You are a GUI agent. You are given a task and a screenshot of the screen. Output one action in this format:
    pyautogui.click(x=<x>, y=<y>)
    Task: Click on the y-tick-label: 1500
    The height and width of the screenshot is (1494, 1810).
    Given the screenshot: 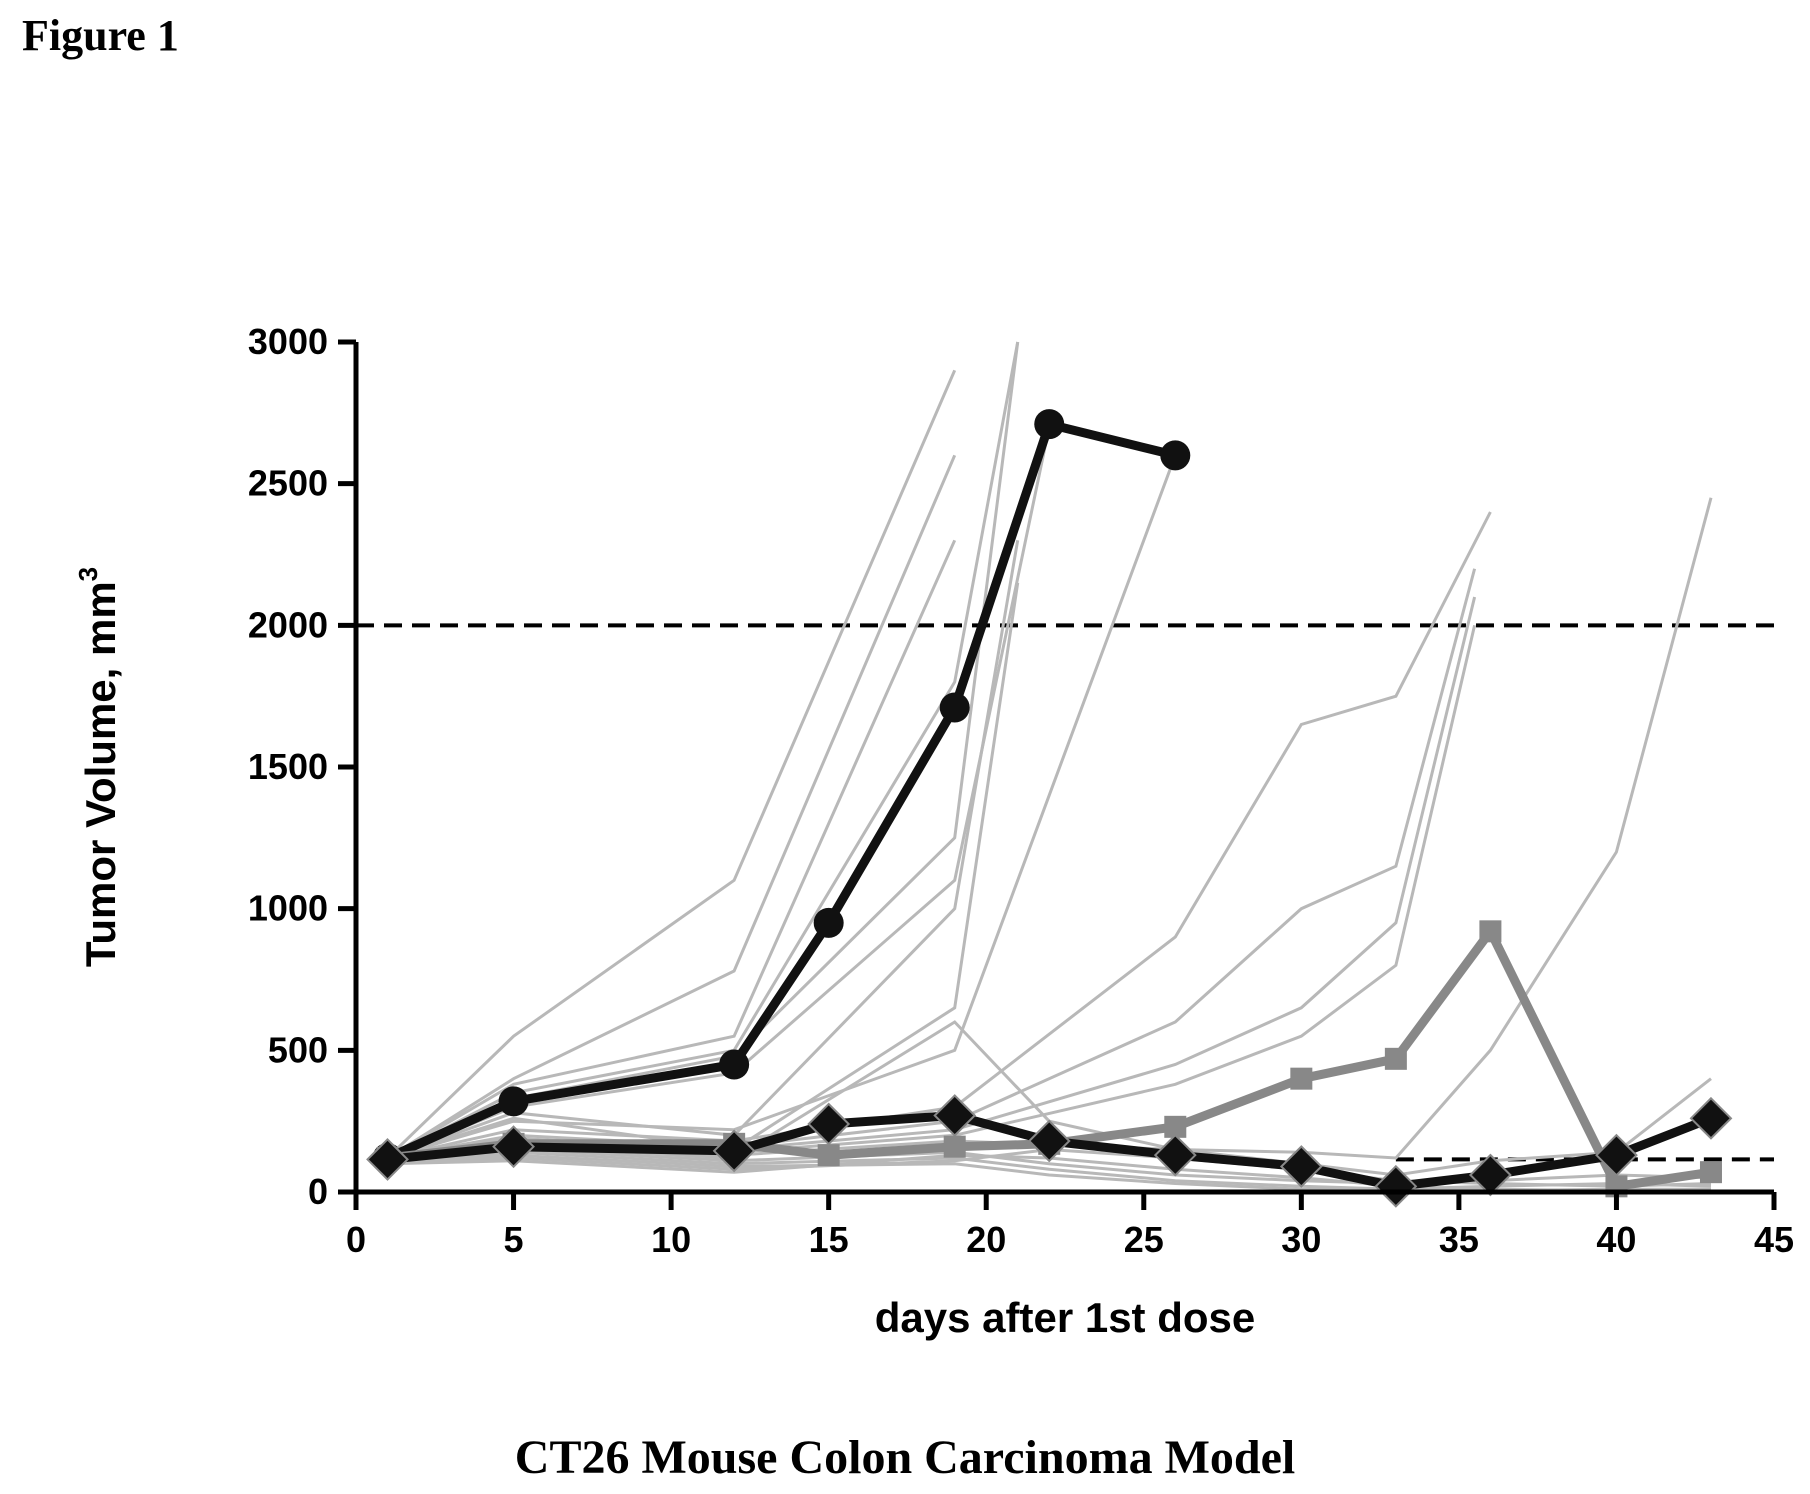 What is the action you would take?
    pyautogui.click(x=288, y=766)
    